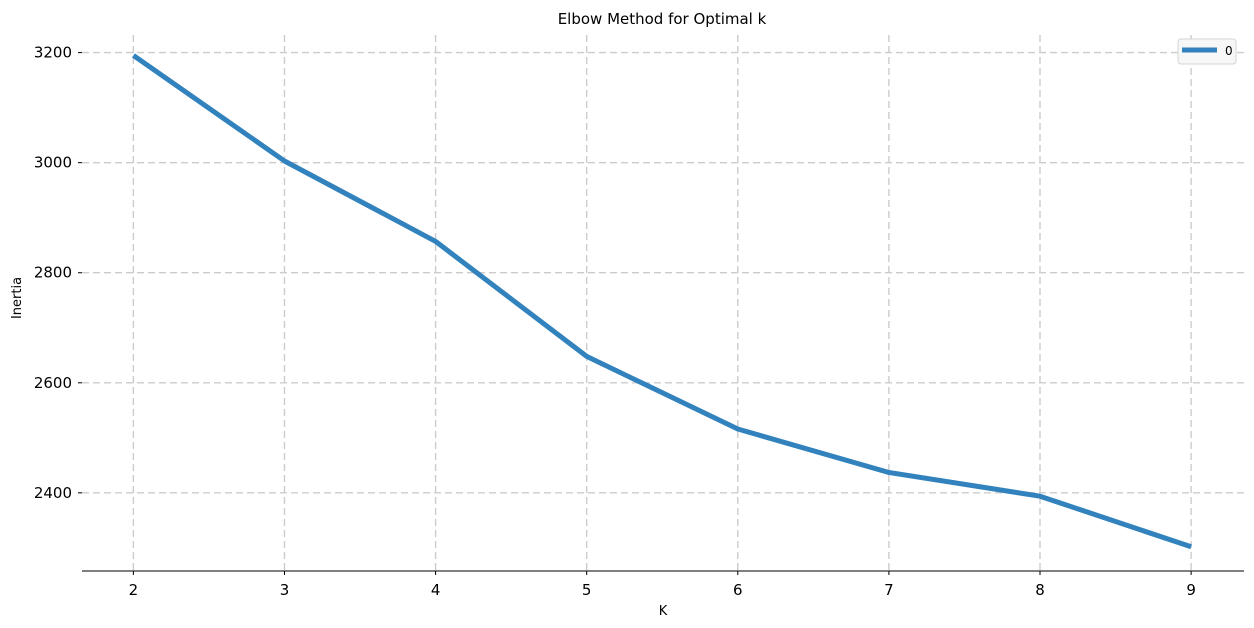  Describe the element at coordinates (285, 590) in the screenshot. I see `x-tick-label: 3` at that location.